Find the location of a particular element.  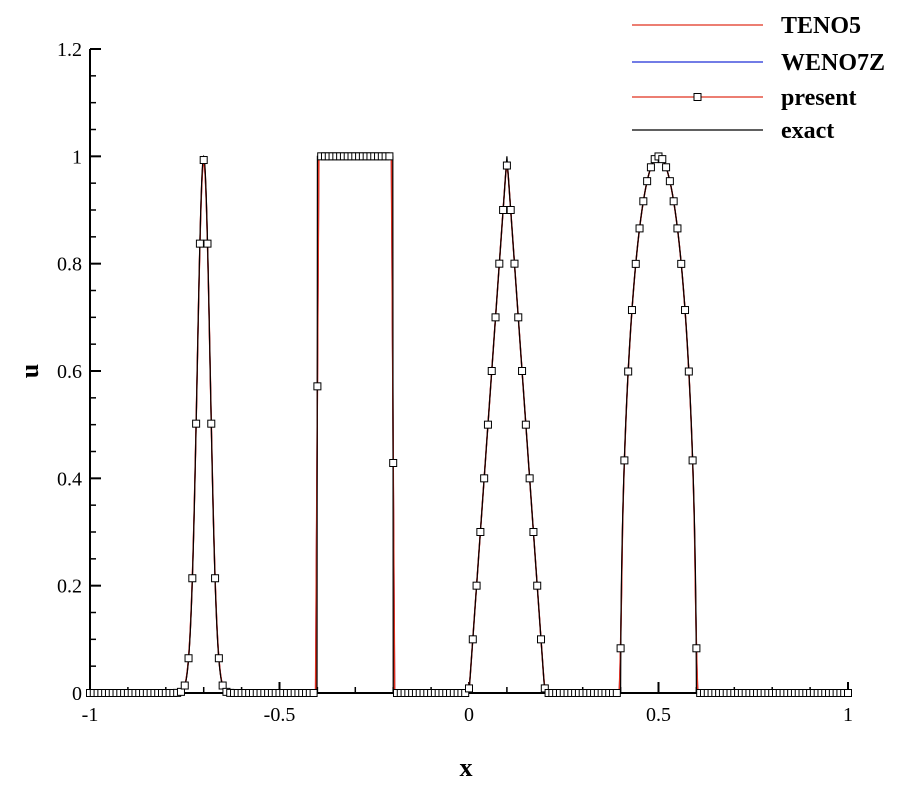

x-tick-label: -0.5 is located at coordinates (280, 715).